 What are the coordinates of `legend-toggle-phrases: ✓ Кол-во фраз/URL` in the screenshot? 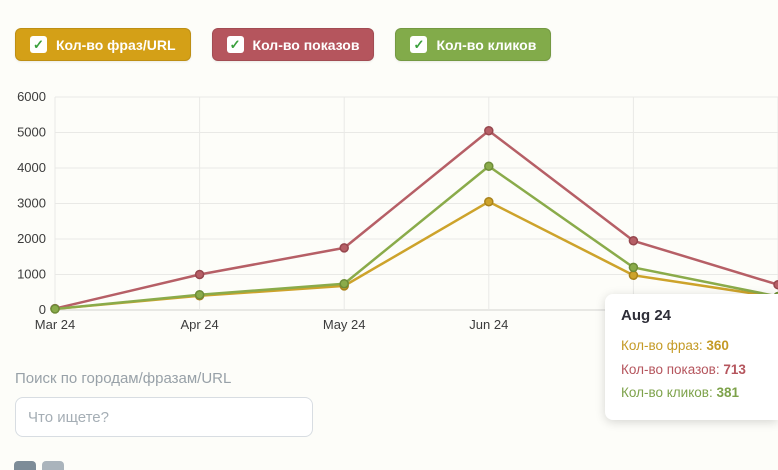 It's located at (103, 44).